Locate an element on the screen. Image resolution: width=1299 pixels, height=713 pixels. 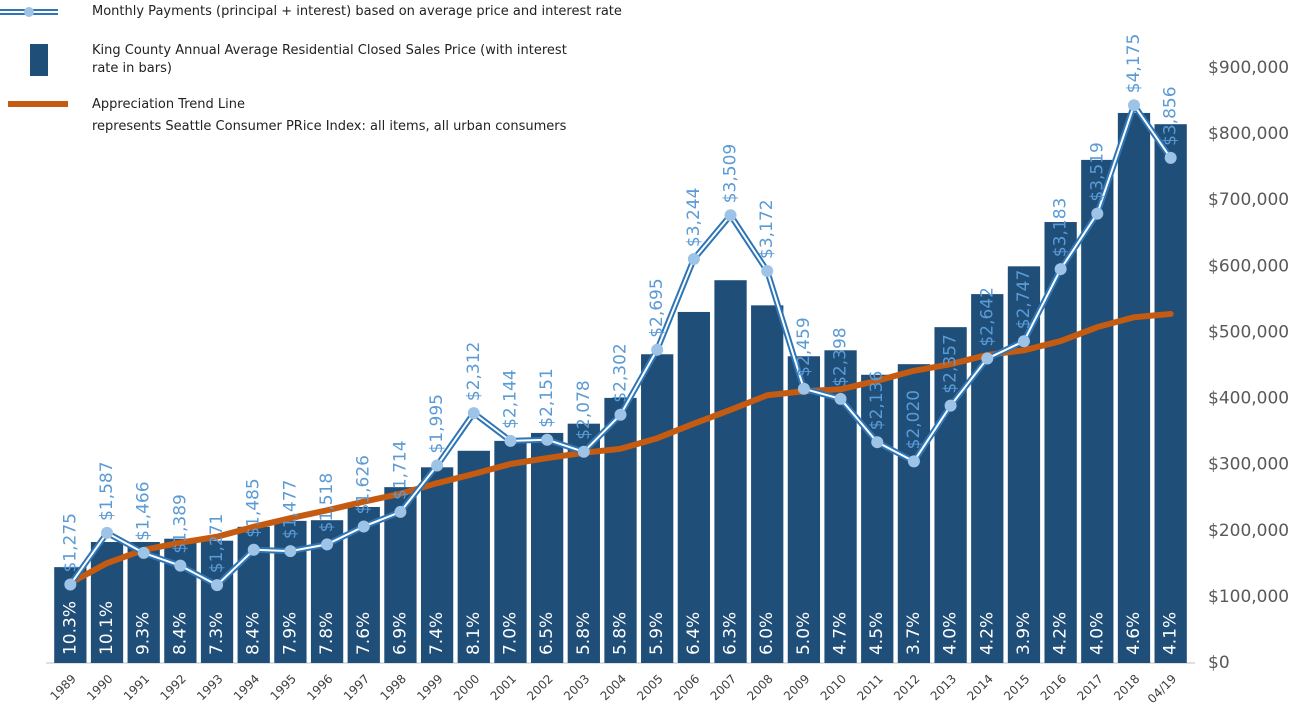
data-label: $1,466 is located at coordinates (144, 510).